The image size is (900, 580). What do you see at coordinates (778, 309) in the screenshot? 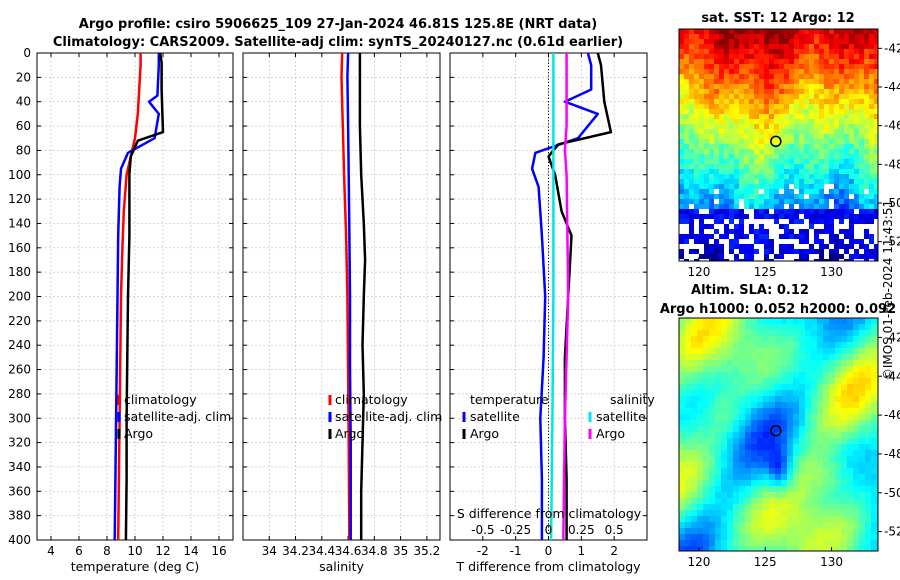
I see `sla-map-title-2: Argo h1000: 0.052 h2000: 0.092` at bounding box center [778, 309].